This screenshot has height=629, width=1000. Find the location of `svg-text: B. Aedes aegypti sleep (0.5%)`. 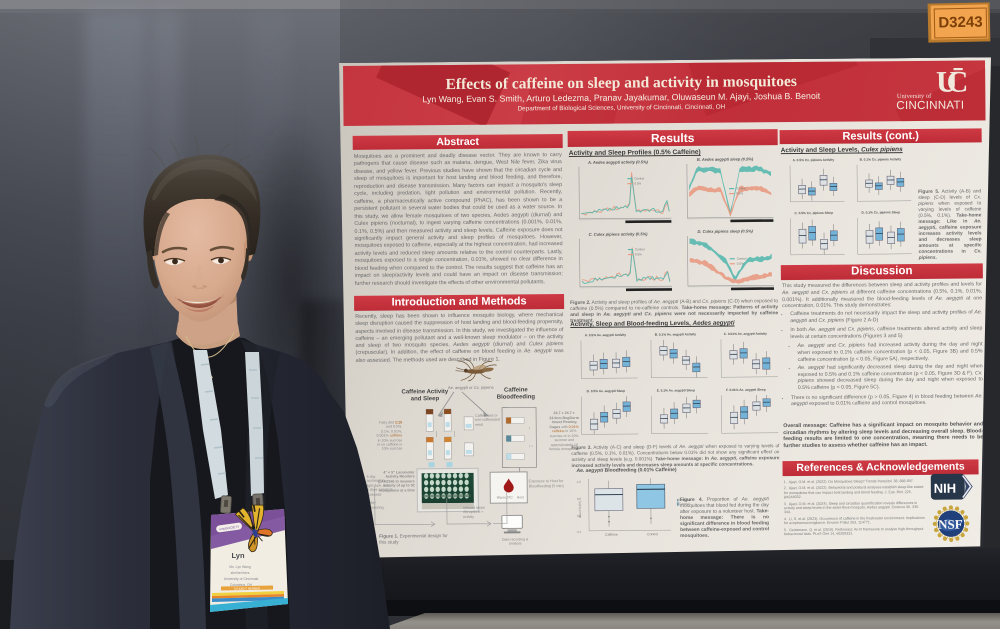

svg-text: B. Aedes aegypti sleep (0.5%) is located at coordinates (725, 158).